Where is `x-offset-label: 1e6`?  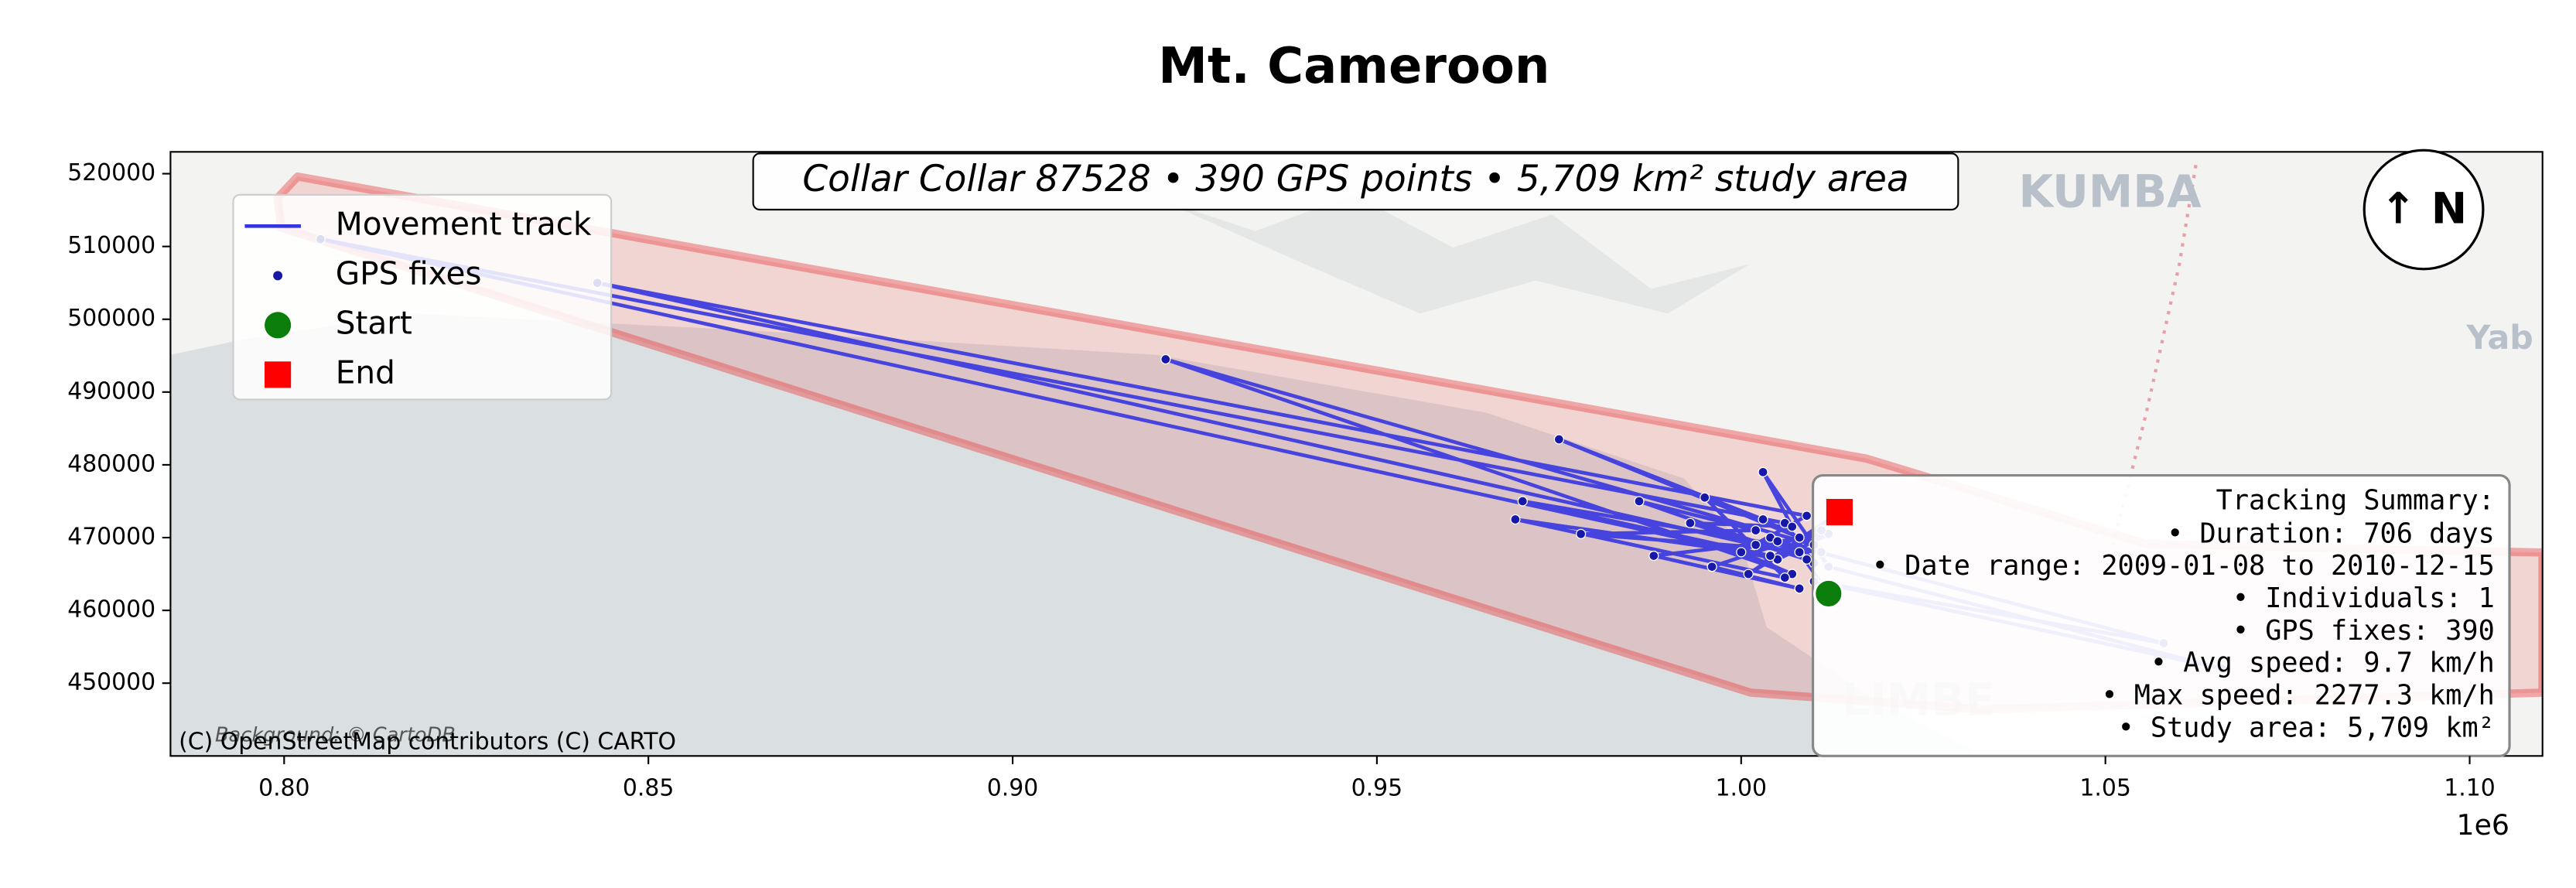
x-offset-label: 1e6 is located at coordinates (2483, 825).